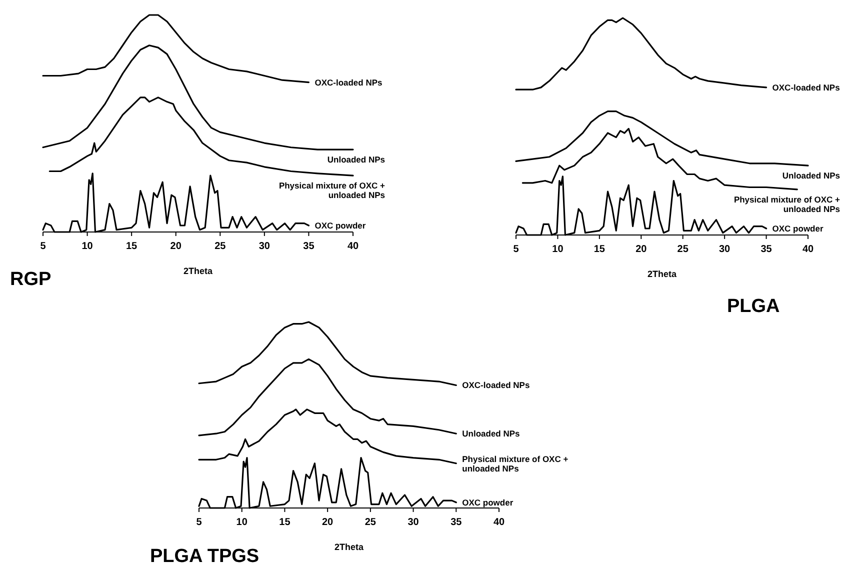 This screenshot has height=566, width=858. I want to click on text: PLGA TPGS, so click(205, 556).